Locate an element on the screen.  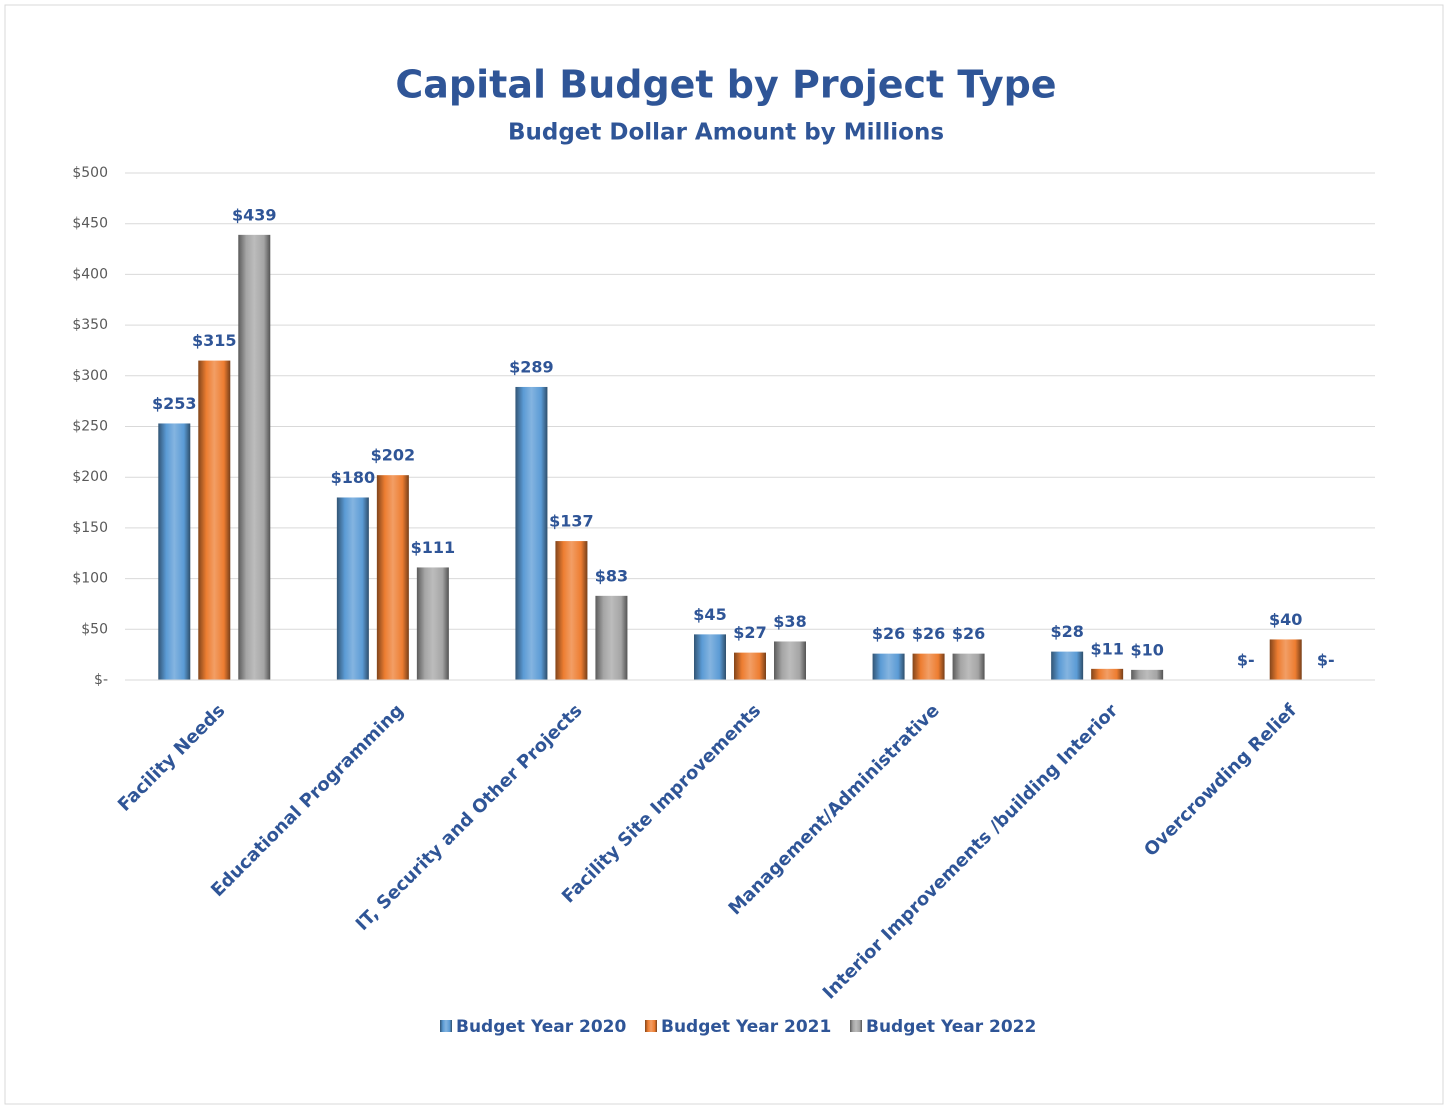
data-label: $111 is located at coordinates (433, 547).